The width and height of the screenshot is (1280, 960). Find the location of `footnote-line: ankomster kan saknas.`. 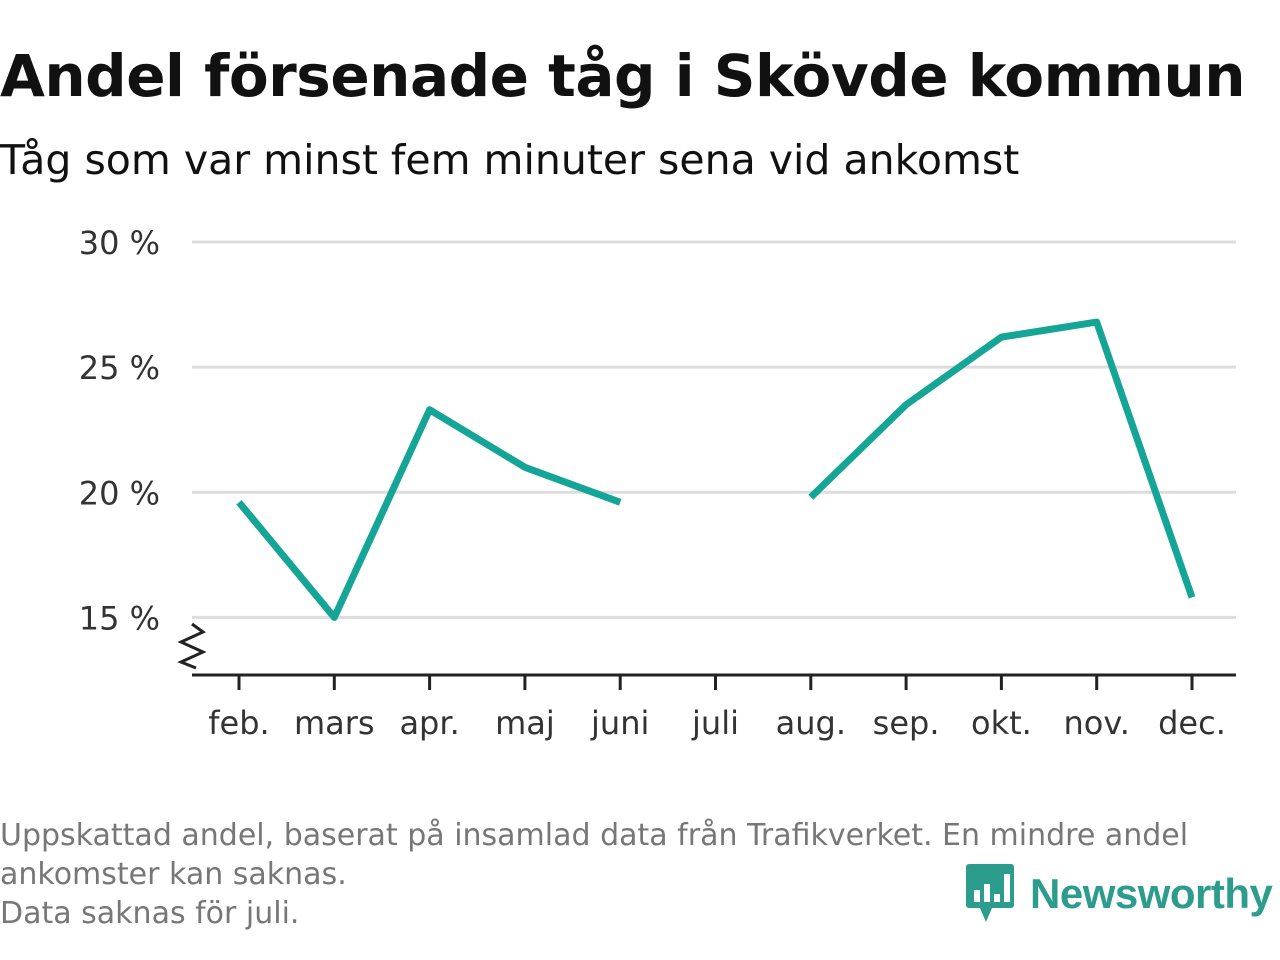

footnote-line: ankomster kan saknas. is located at coordinates (173, 874).